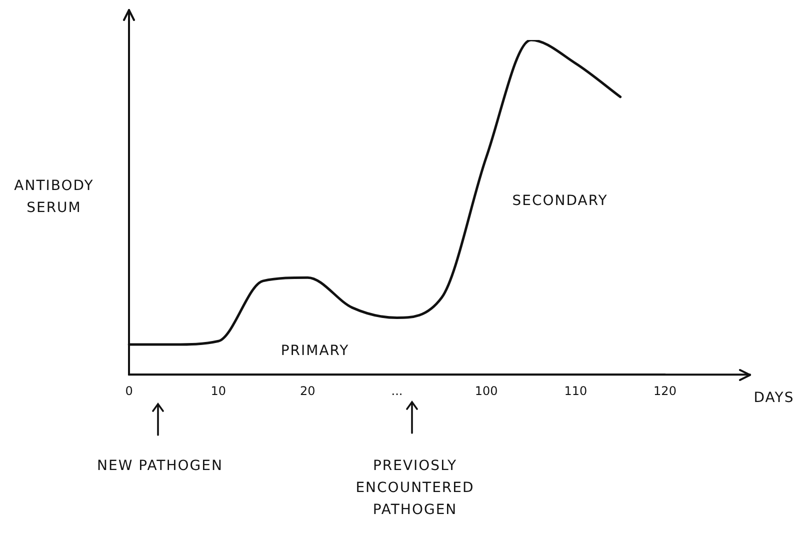 The image size is (797, 549). What do you see at coordinates (160, 466) in the screenshot?
I see `text: NEW PATHOGEN` at bounding box center [160, 466].